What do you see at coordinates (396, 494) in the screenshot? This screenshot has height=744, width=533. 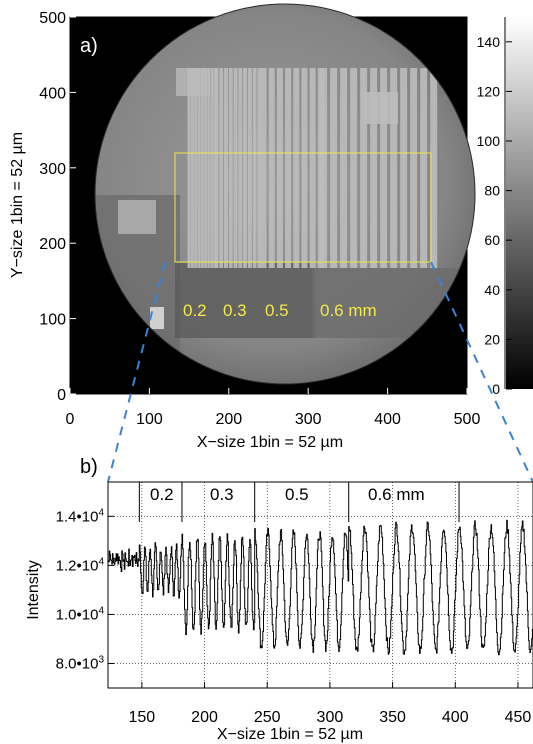 I see `annotation-b-3: 0.6 mm` at bounding box center [396, 494].